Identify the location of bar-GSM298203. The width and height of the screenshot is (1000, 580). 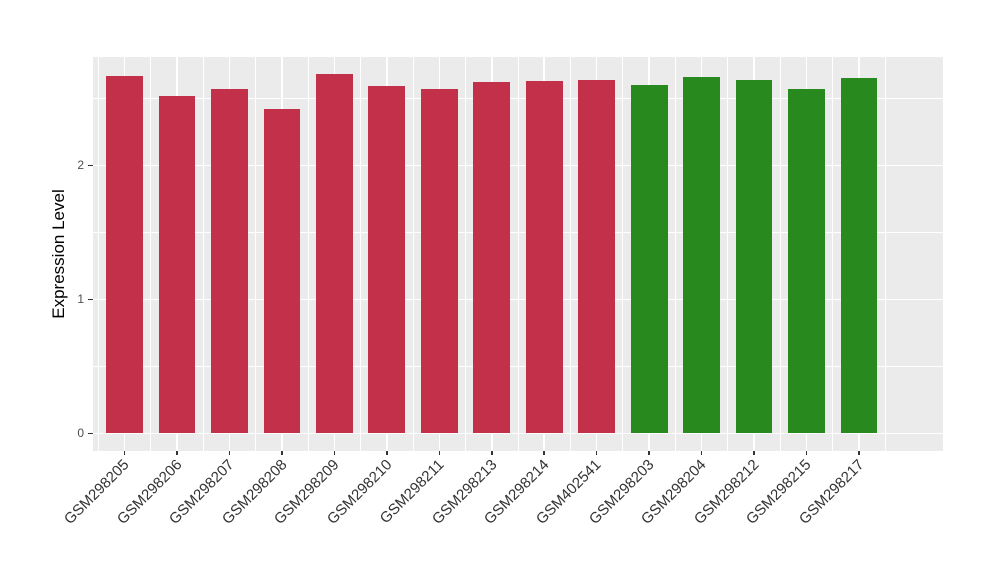
(649, 259).